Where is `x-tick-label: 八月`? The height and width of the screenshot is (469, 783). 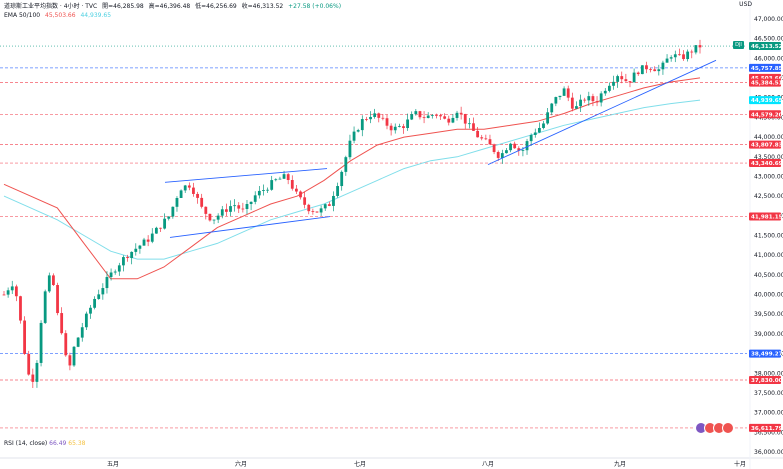 x-tick-label: 八月 is located at coordinates (488, 464).